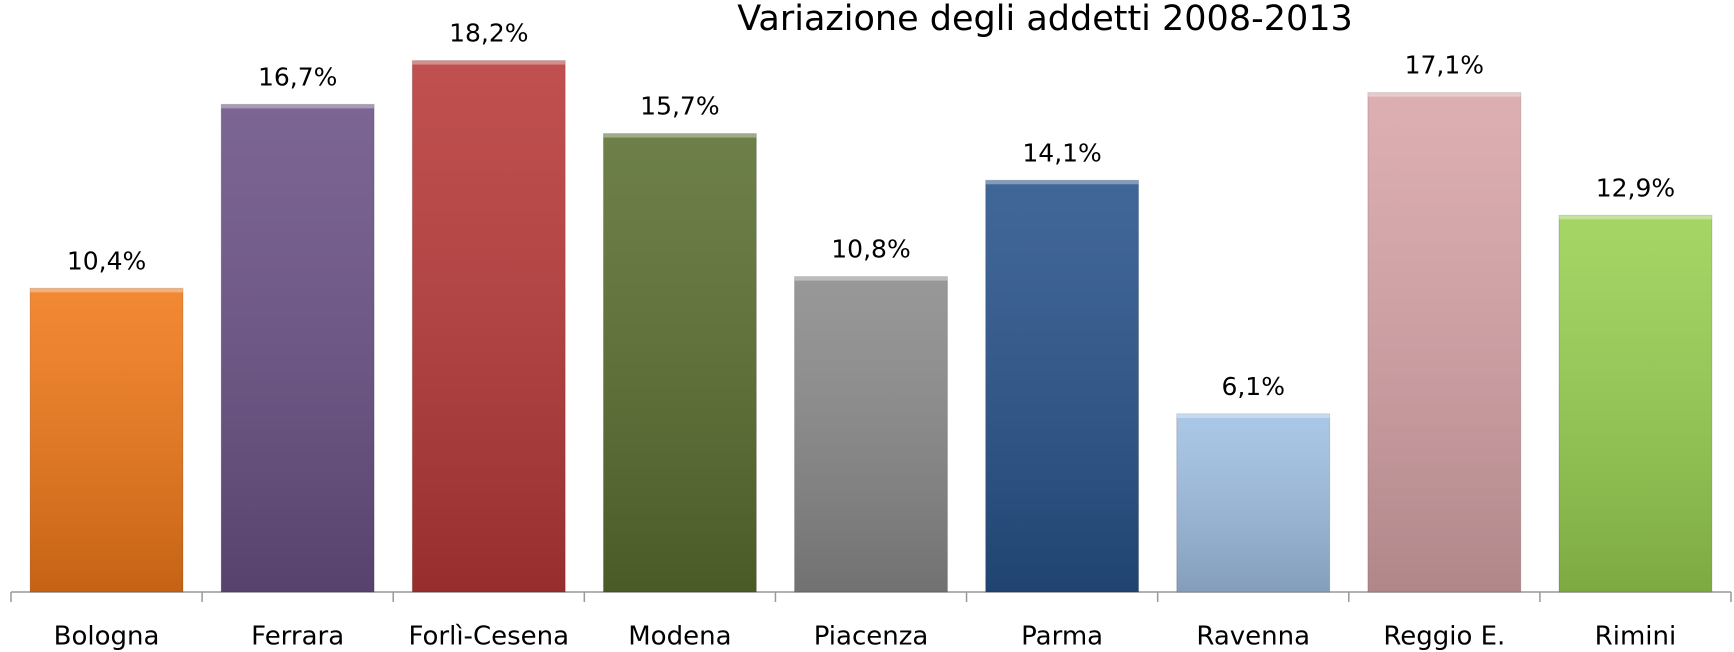  I want to click on x-tick-label: Piacenza, so click(871, 637).